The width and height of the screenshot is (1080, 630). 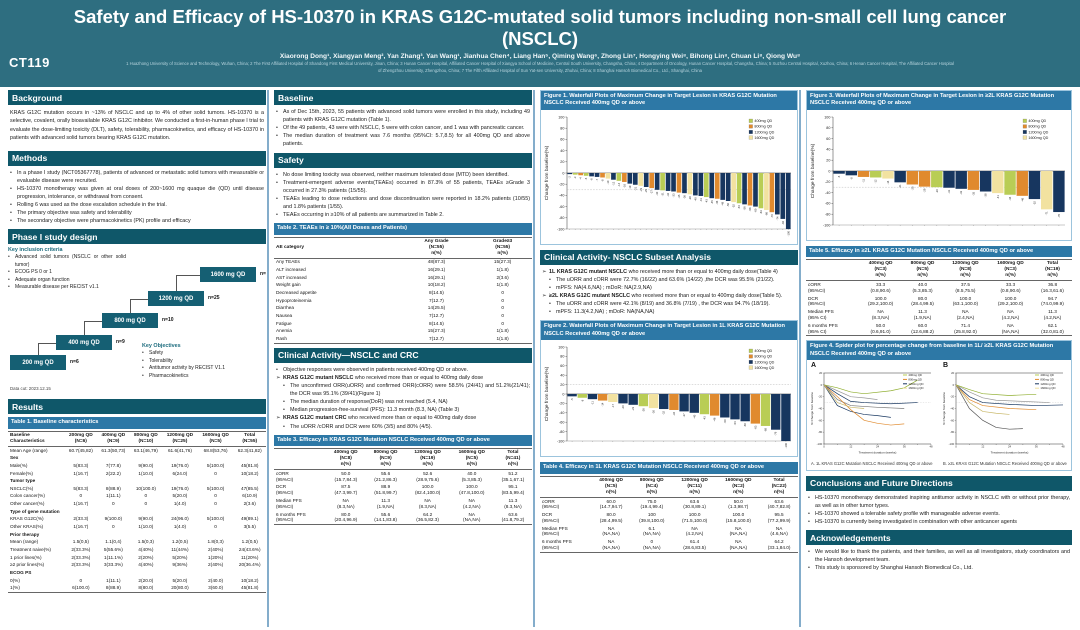 I want to click on svg-text: -36, so click(x=684, y=196).